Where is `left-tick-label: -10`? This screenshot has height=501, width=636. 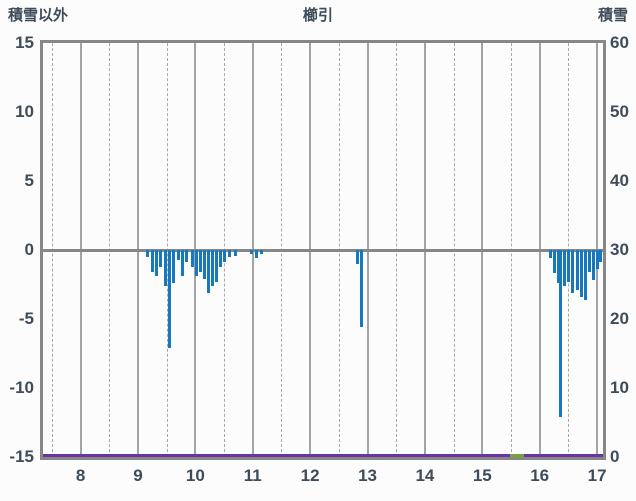
left-tick-label: -10 is located at coordinates (21, 387).